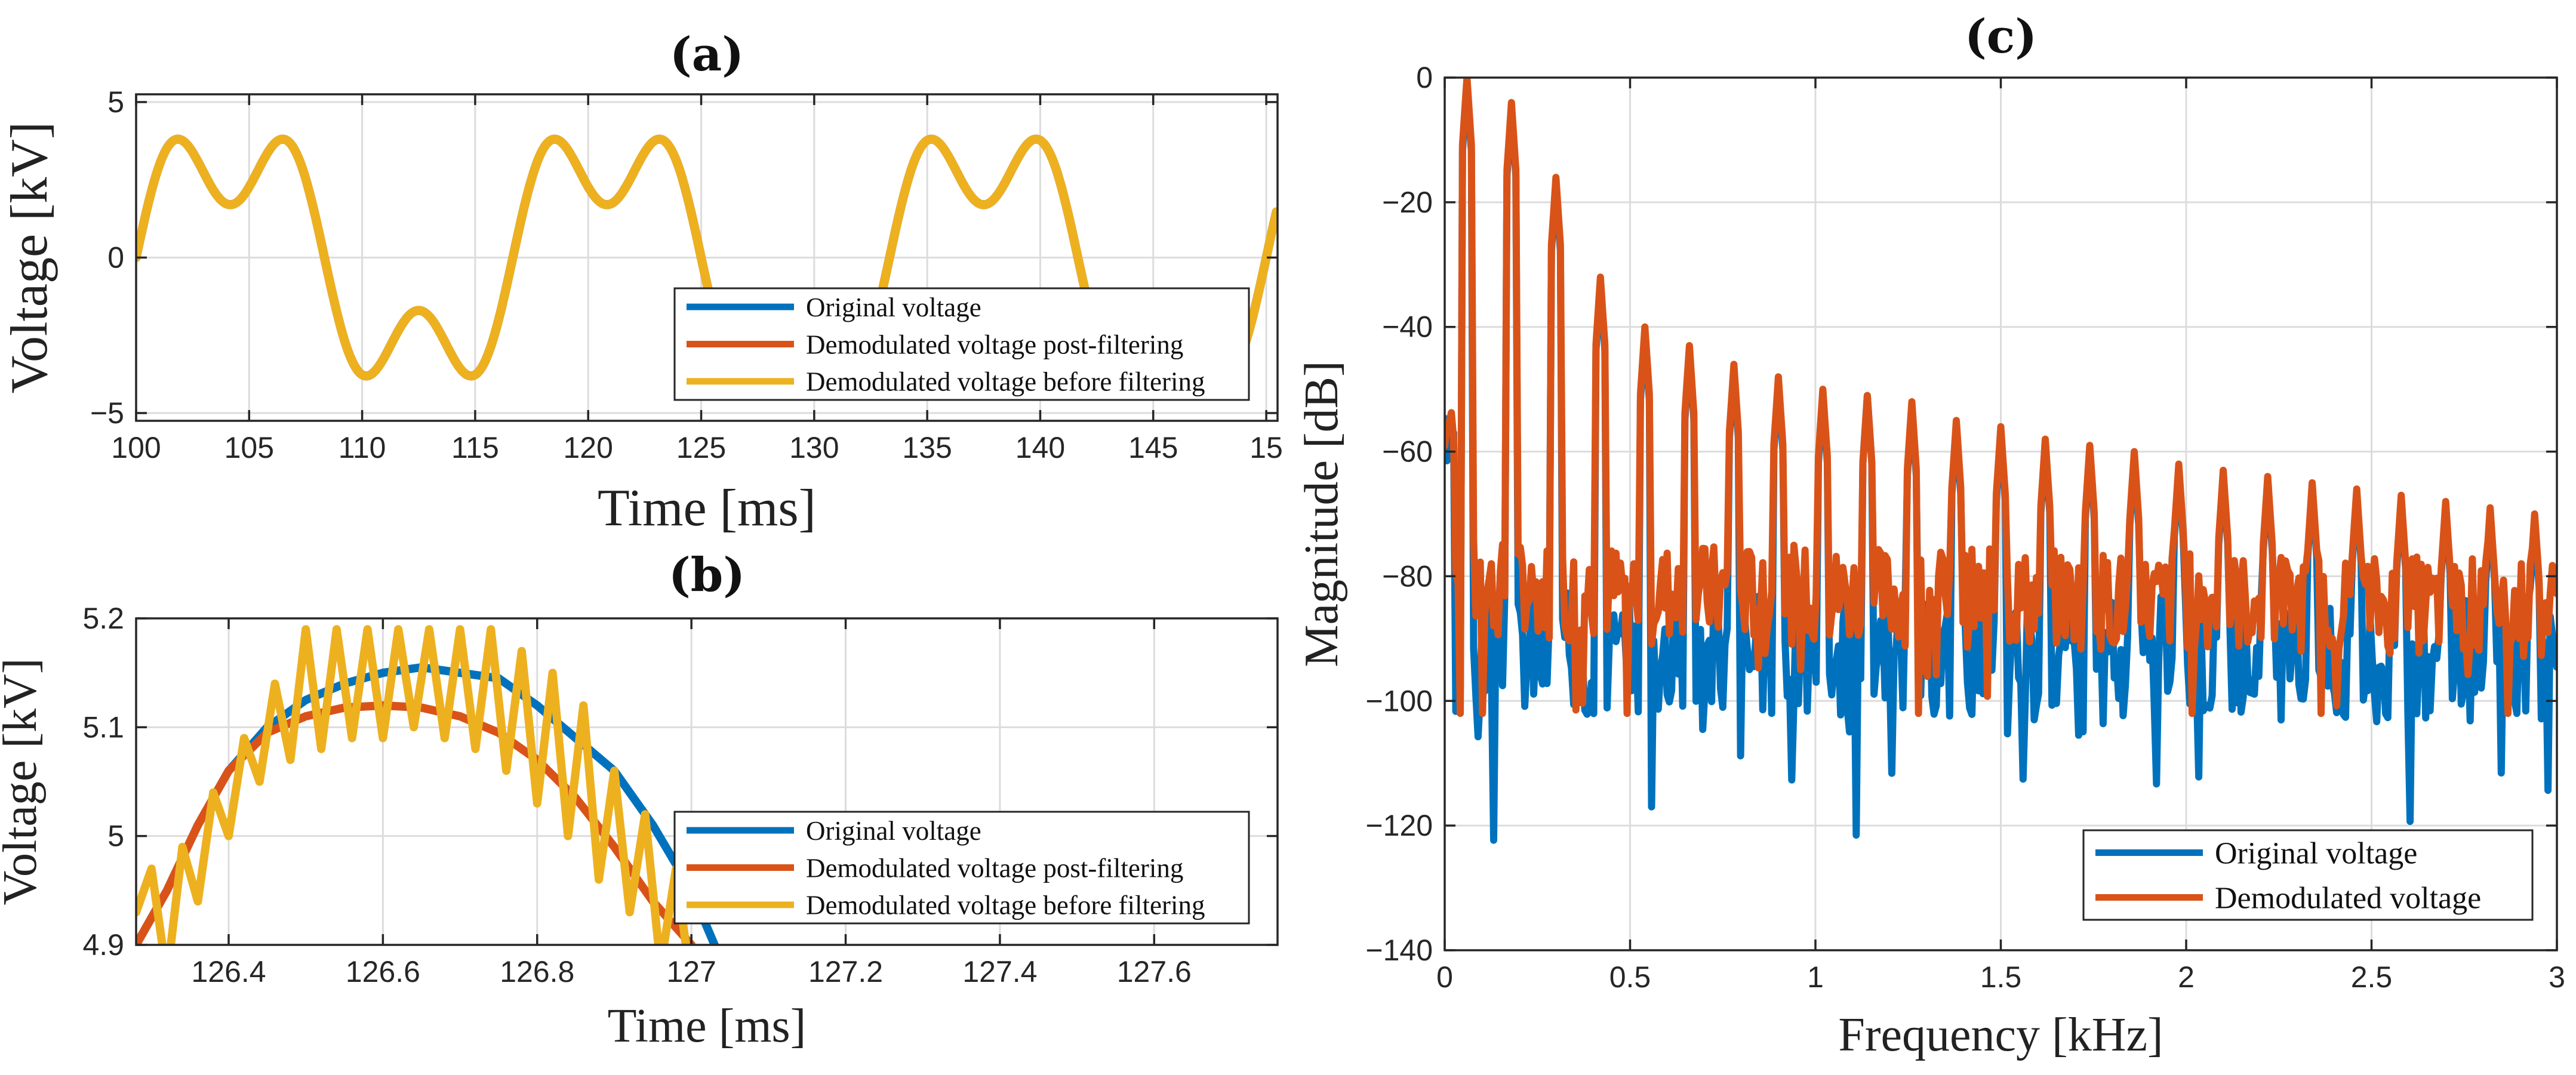  I want to click on x-tick-label: 0, so click(1444, 977).